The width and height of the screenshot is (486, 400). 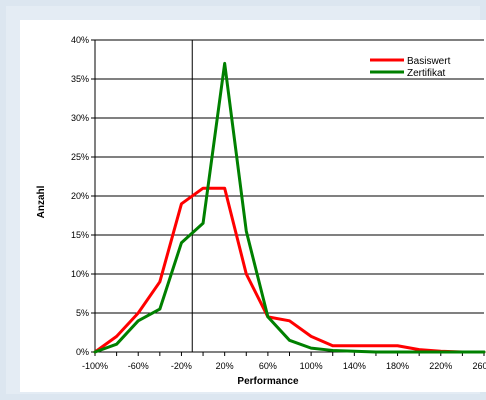 What do you see at coordinates (429, 61) in the screenshot?
I see `legend-label-basiswert: Basiswert` at bounding box center [429, 61].